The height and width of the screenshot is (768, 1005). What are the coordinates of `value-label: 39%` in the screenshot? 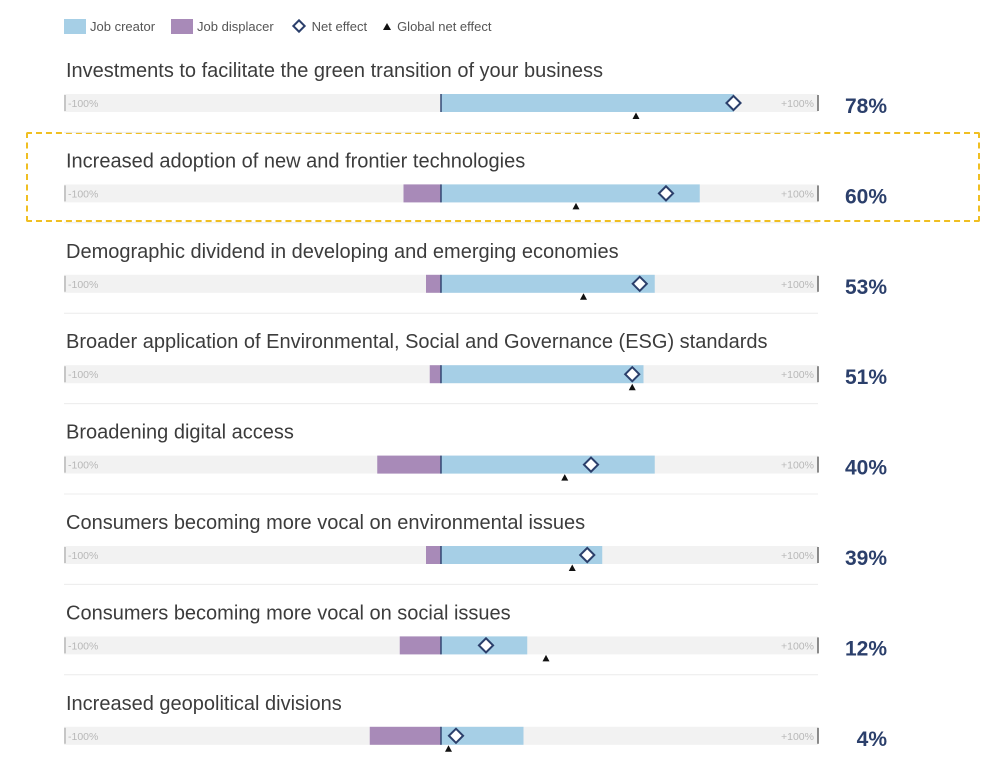 It's located at (866, 558).